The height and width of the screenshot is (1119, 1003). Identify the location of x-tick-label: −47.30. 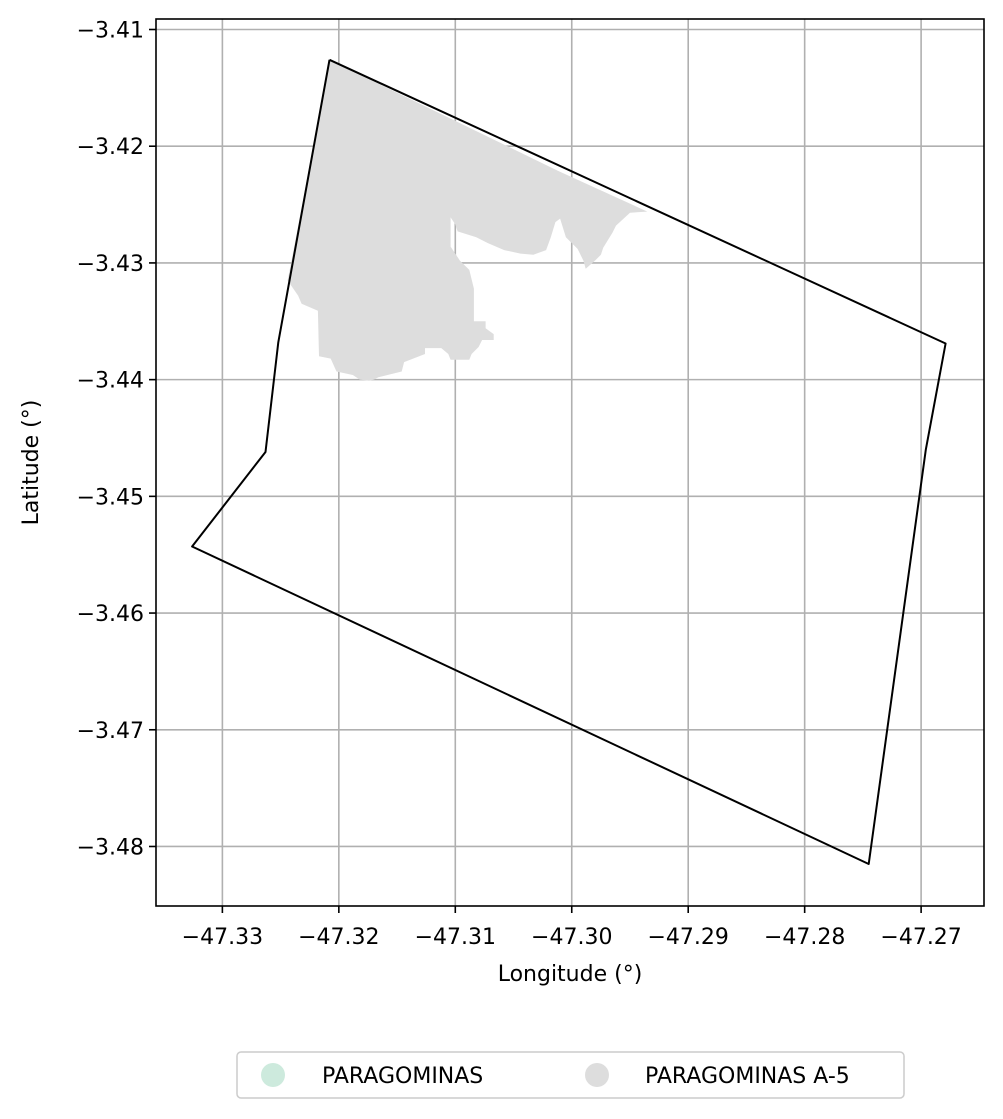
(571, 937).